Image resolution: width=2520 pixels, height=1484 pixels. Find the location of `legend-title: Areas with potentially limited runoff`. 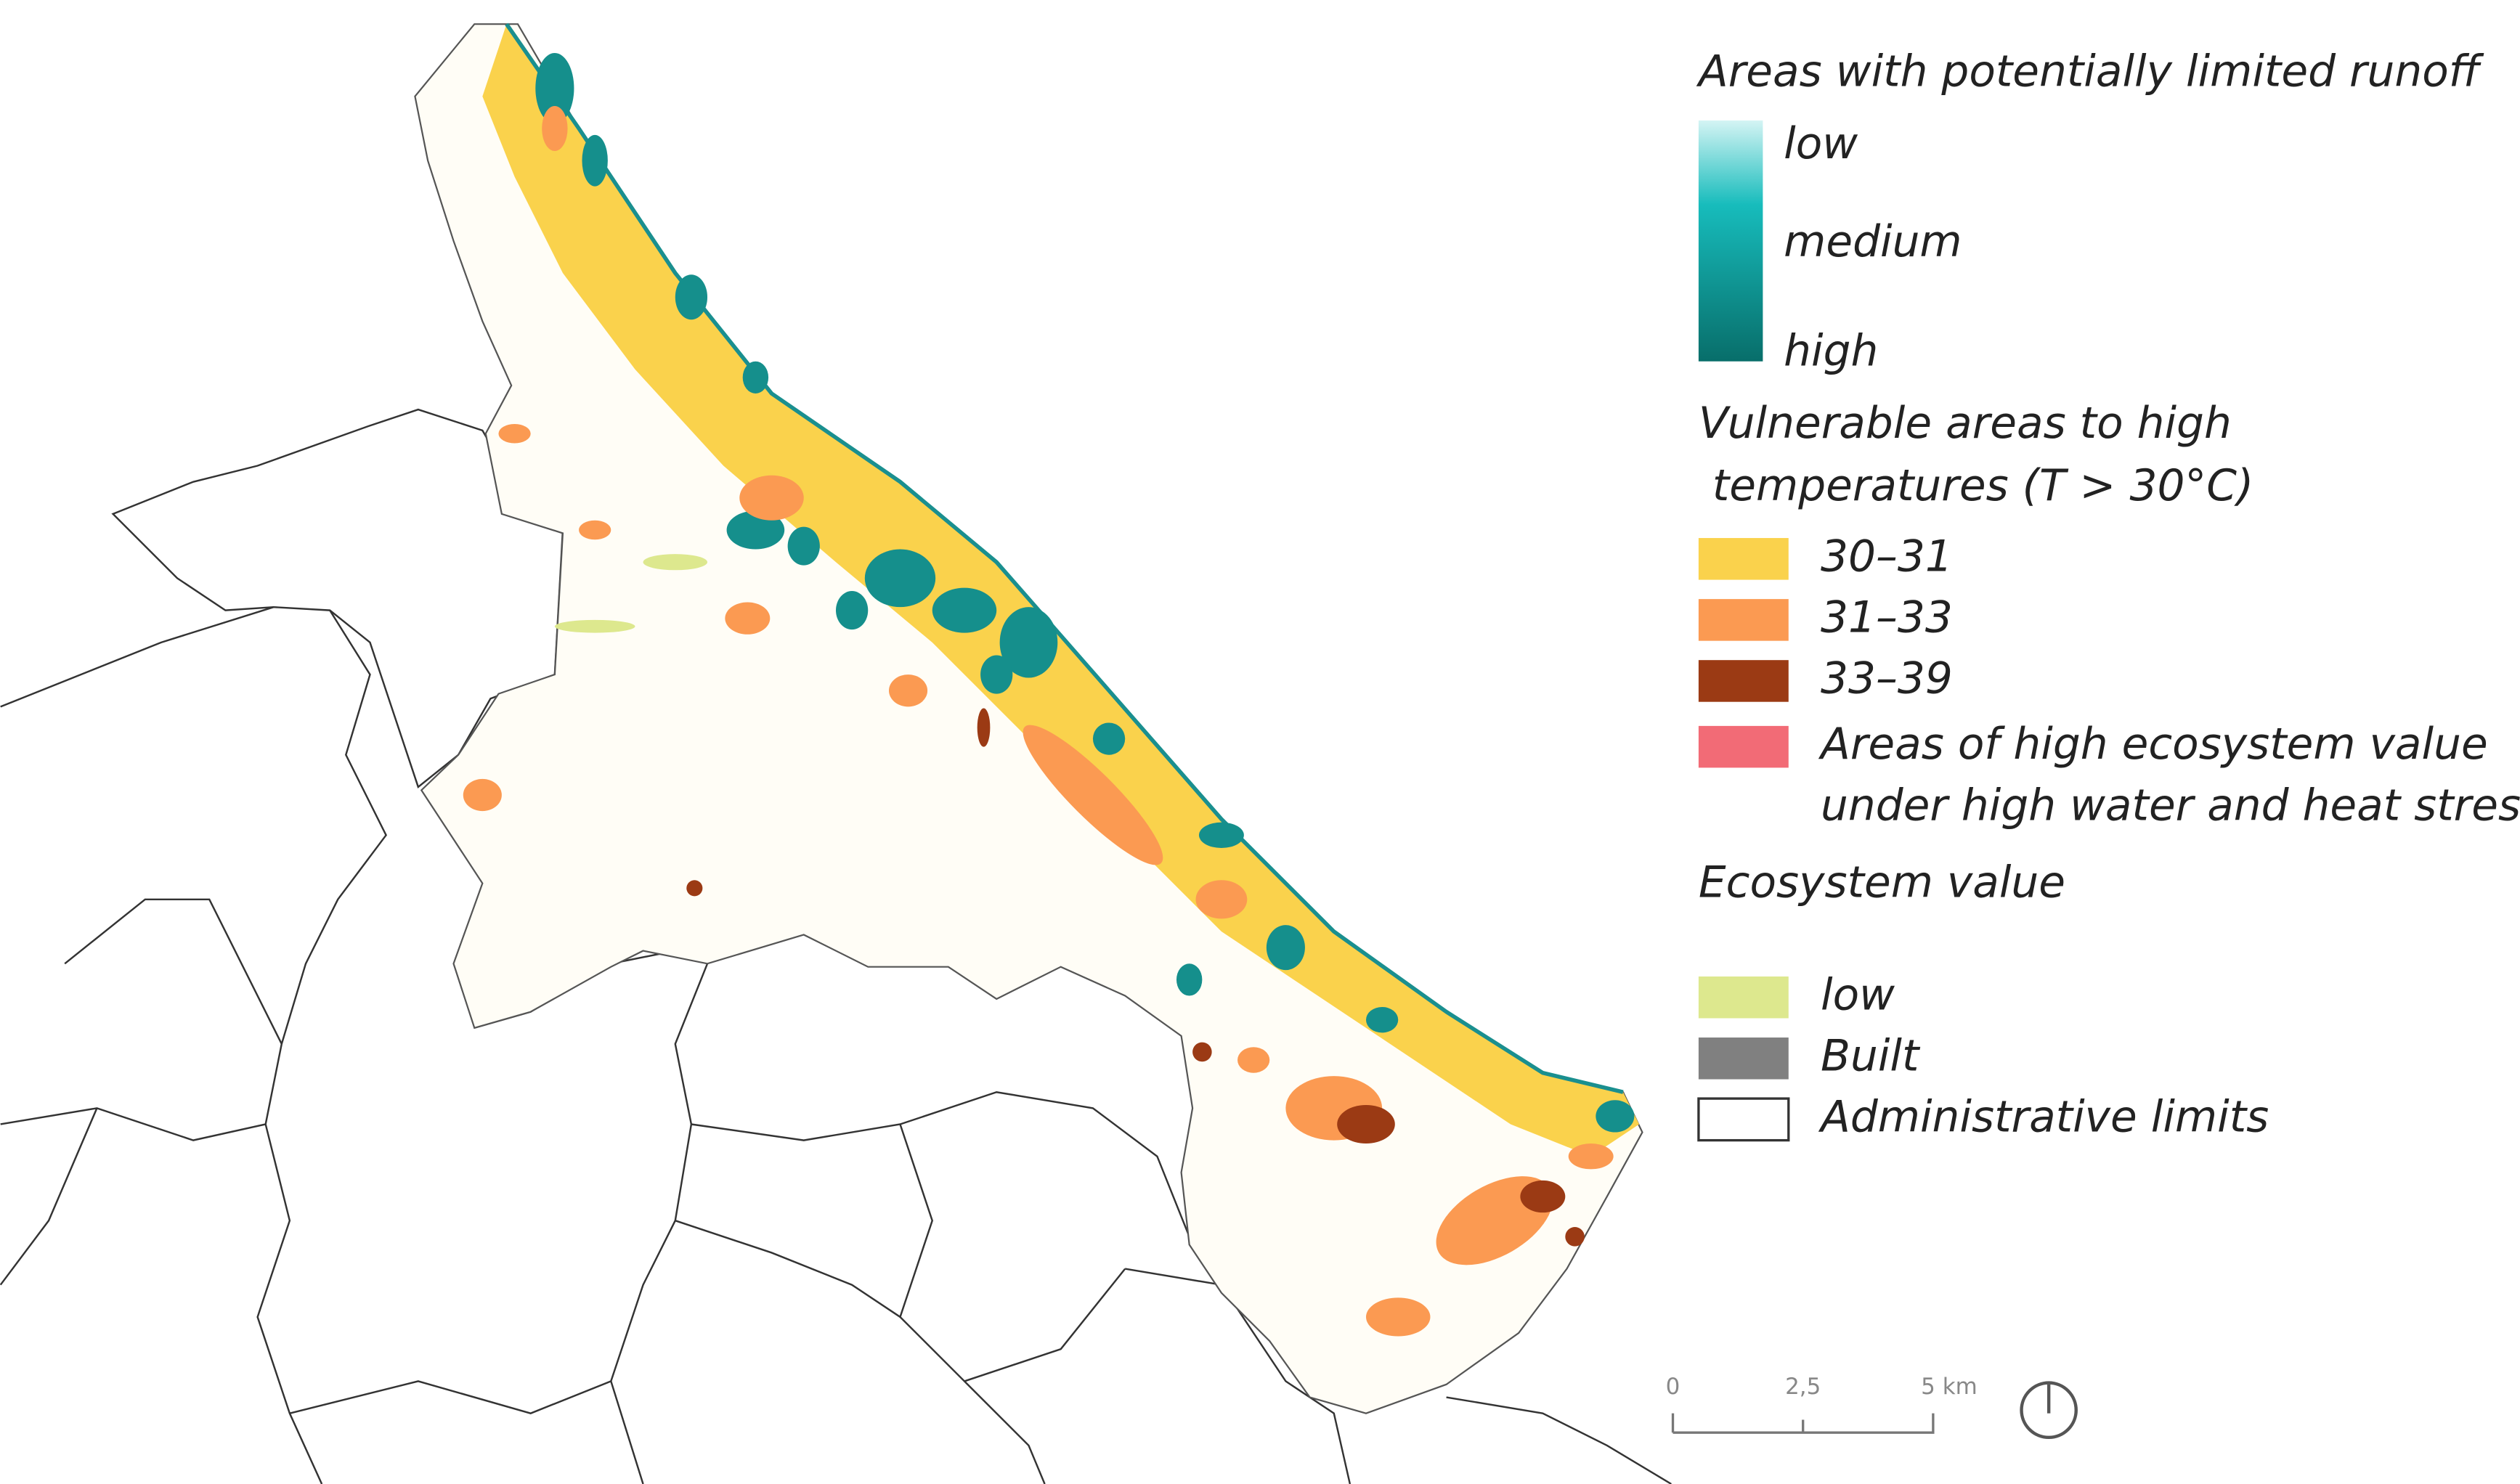

legend-title: Areas with potentially limited runoff is located at coordinates (2090, 71).